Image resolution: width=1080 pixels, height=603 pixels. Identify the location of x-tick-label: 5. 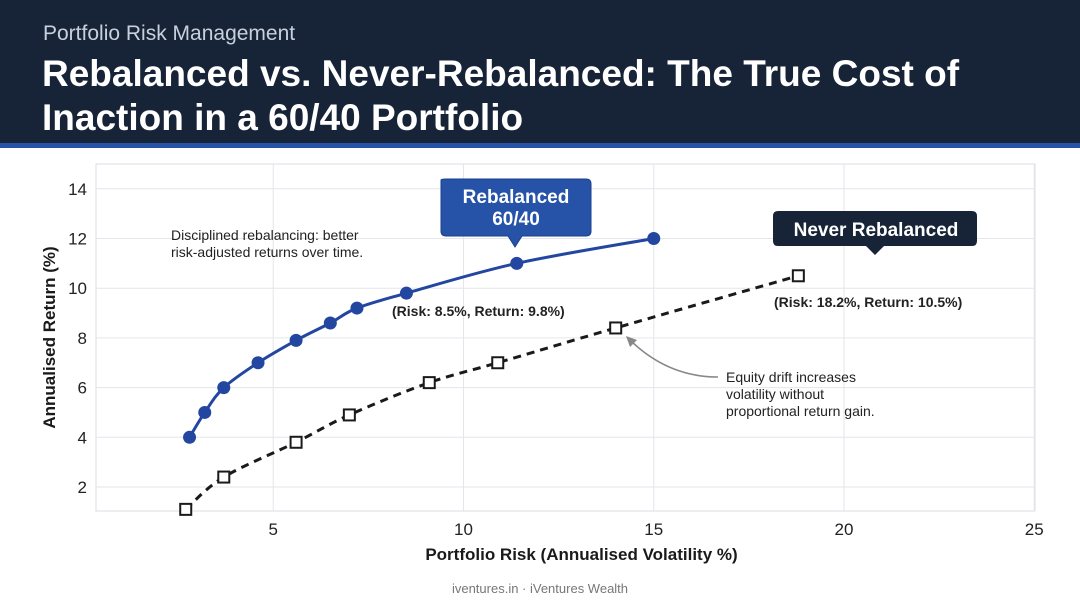
(273, 529).